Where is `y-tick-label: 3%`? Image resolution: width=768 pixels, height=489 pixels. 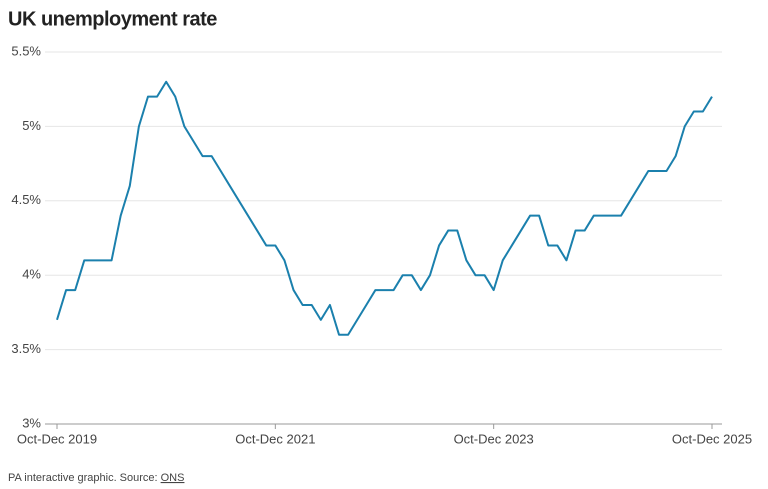
y-tick-label: 3% is located at coordinates (31, 422).